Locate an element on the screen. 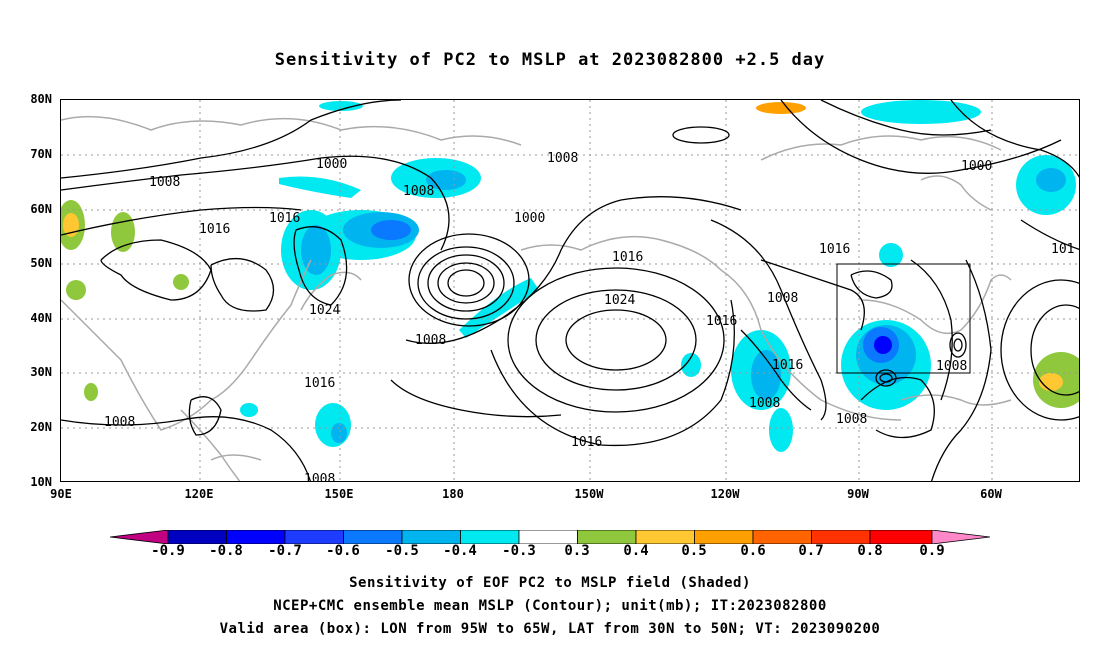 This screenshot has height=650, width=1100. lat-label-60n: 60N is located at coordinates (41, 209).